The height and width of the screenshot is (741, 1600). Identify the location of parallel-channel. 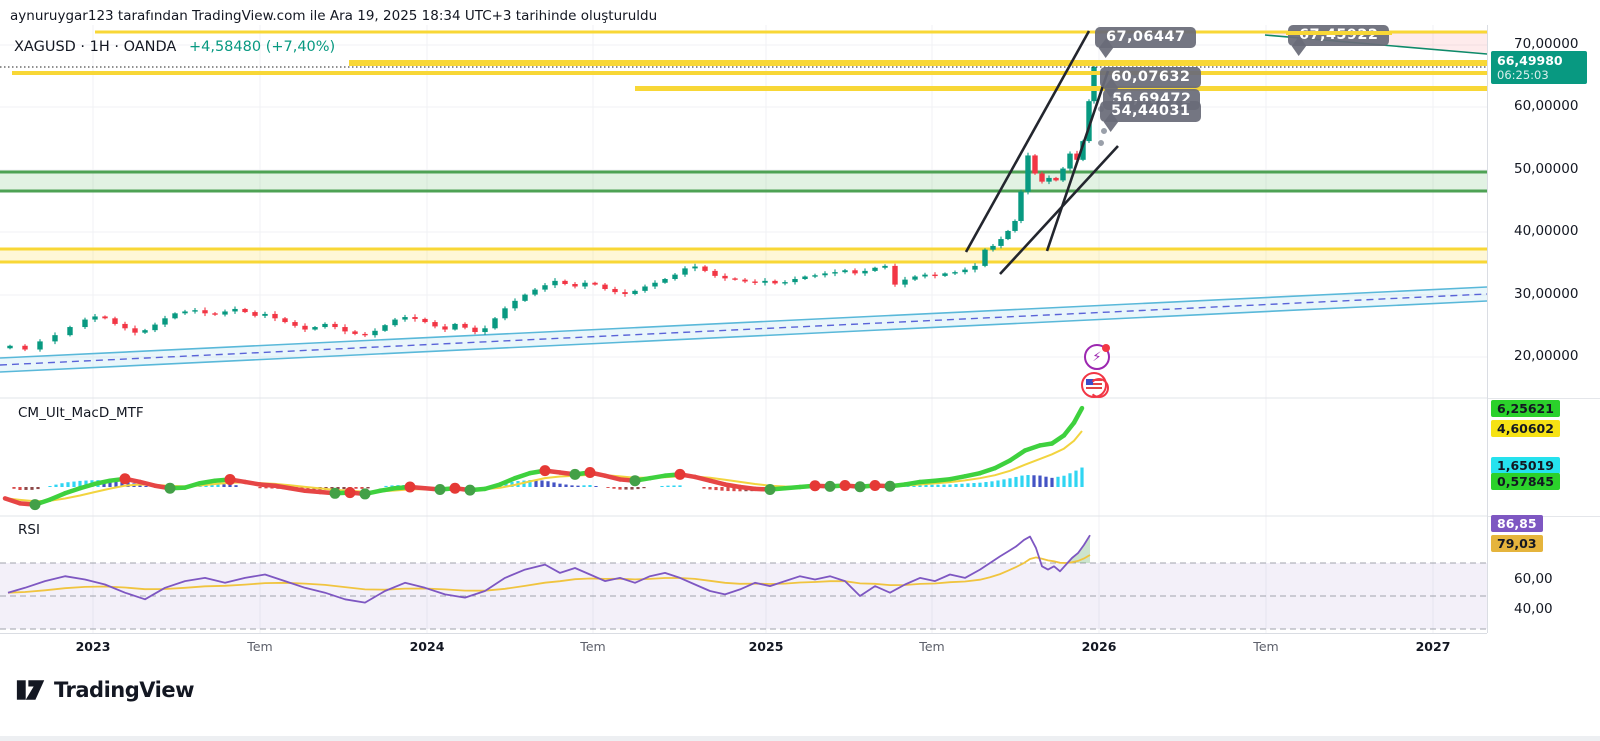
(743, 329).